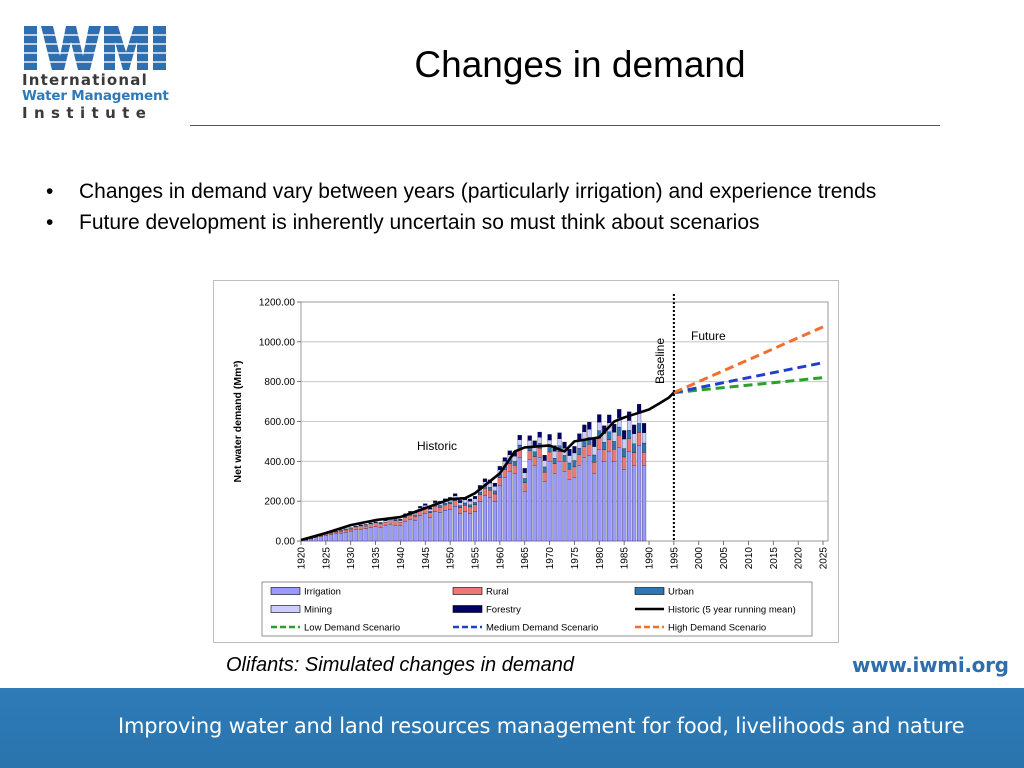 The image size is (1024, 768). I want to click on x-tick-label: 1930, so click(351, 558).